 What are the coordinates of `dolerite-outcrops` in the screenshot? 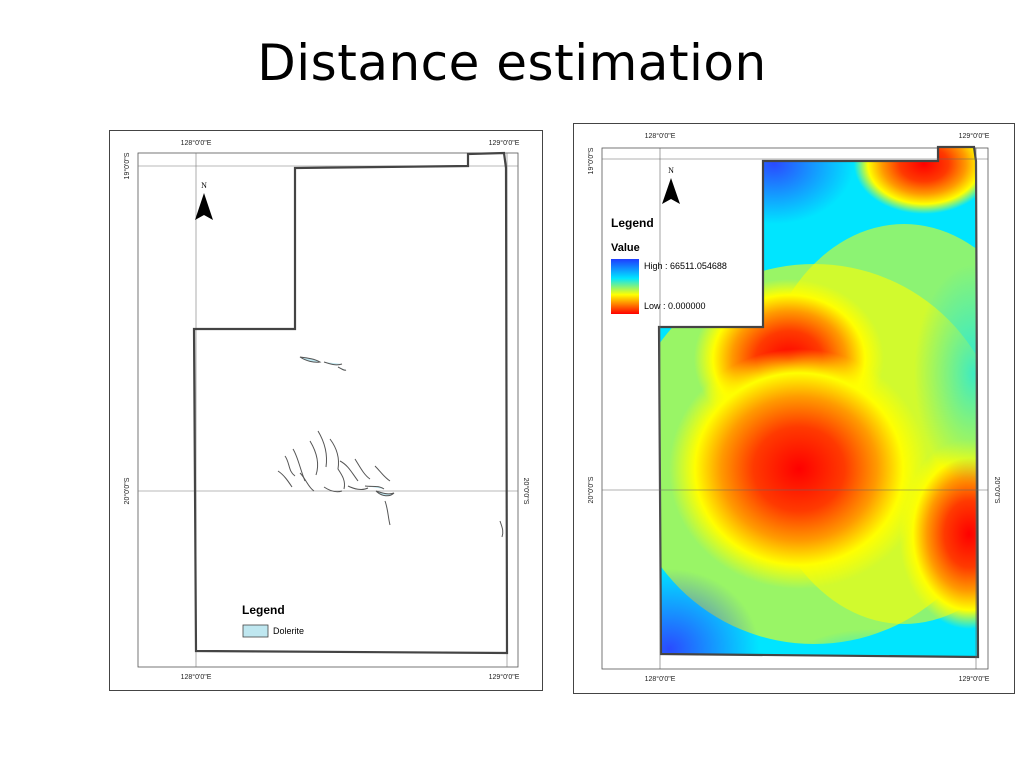 It's located at (347, 441).